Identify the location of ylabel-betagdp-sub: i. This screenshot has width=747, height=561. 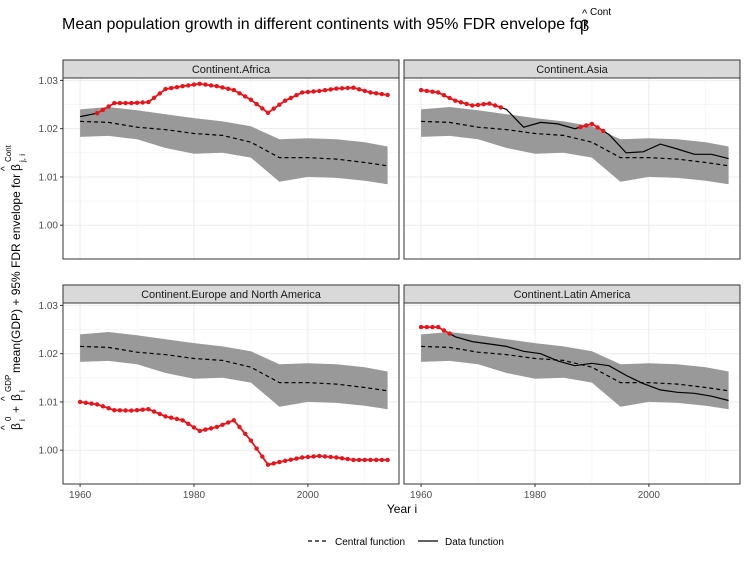
(22, 391).